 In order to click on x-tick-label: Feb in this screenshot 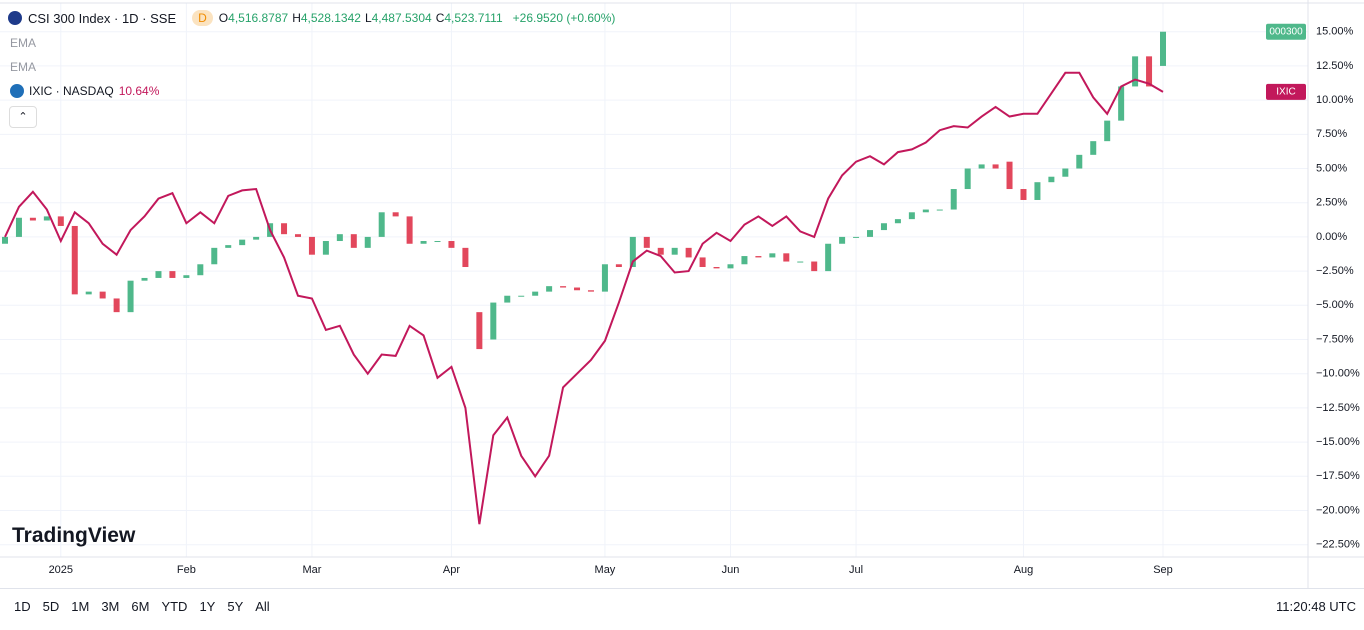, I will do `click(186, 570)`.